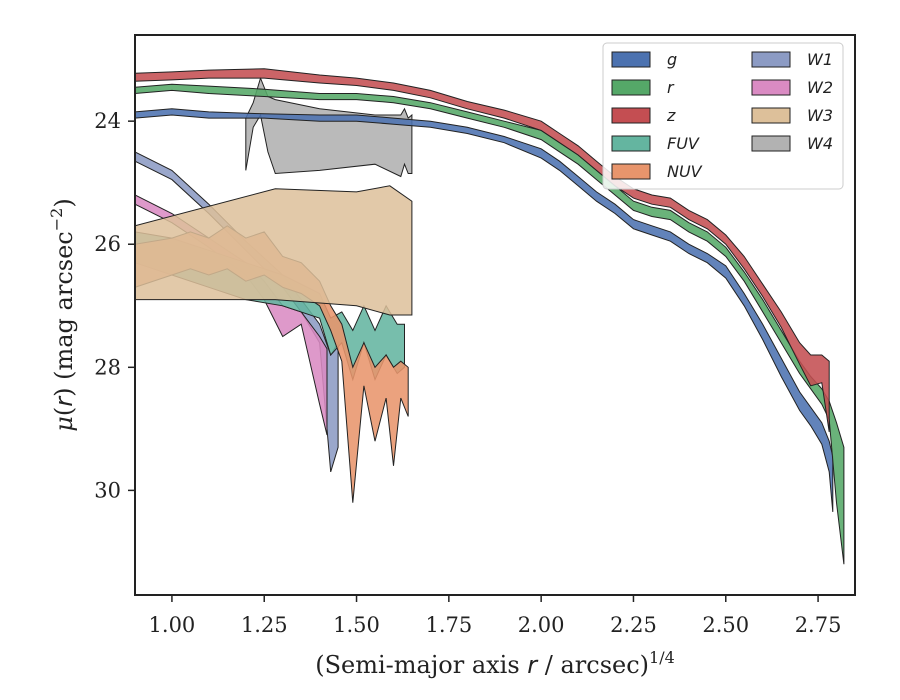  I want to click on legend-swatch-g, so click(631, 59).